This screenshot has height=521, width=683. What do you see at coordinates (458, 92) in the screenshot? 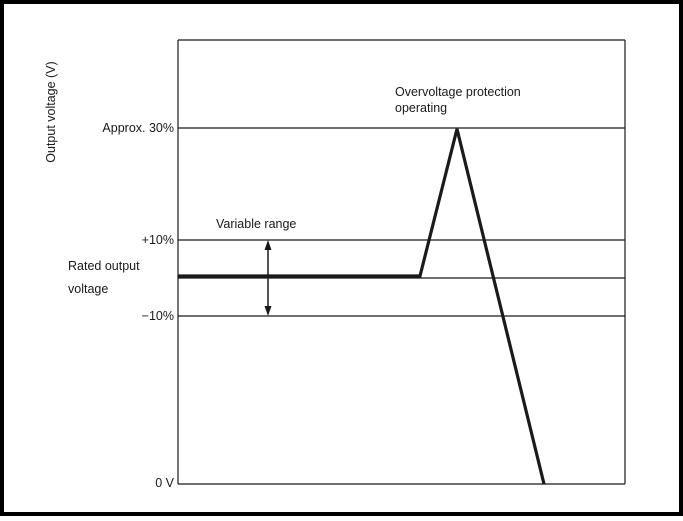
I see `annotation-ovp-line1: Overvoltage protection` at bounding box center [458, 92].